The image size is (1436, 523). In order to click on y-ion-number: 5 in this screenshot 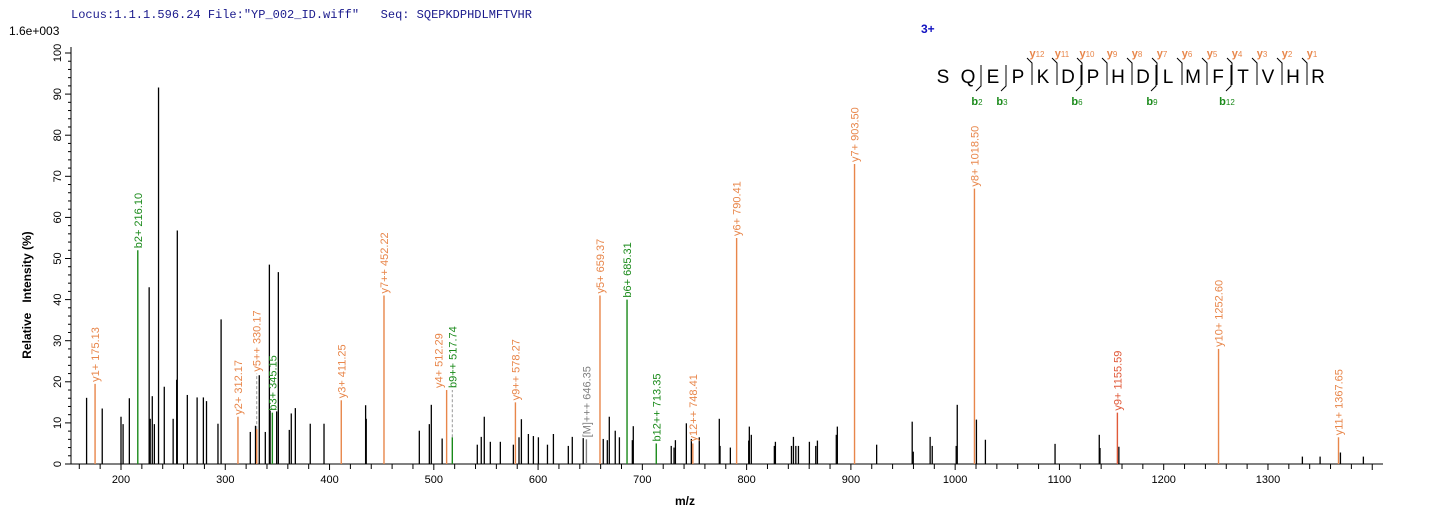, I will do `click(1215, 54)`.